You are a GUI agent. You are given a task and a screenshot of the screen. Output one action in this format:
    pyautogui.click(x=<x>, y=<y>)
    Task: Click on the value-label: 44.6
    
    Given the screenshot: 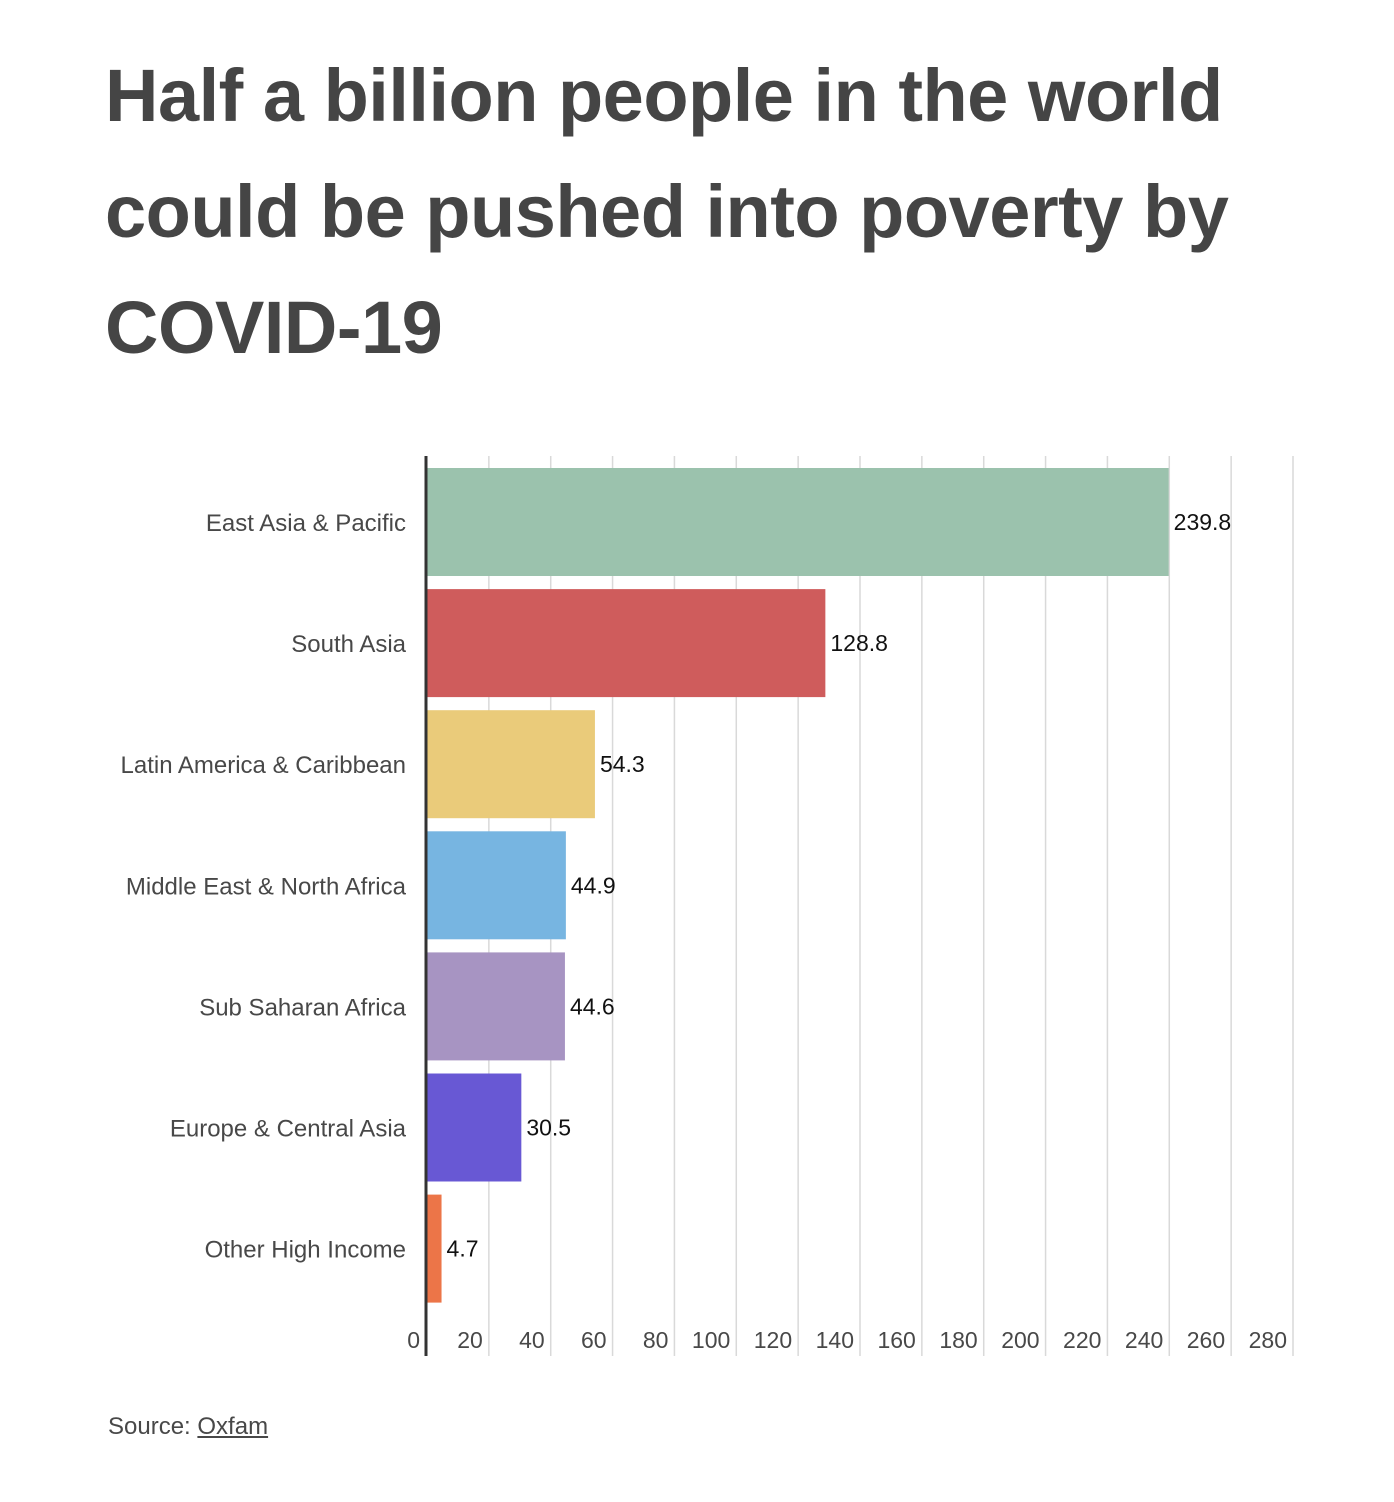 What is the action you would take?
    pyautogui.click(x=592, y=1006)
    